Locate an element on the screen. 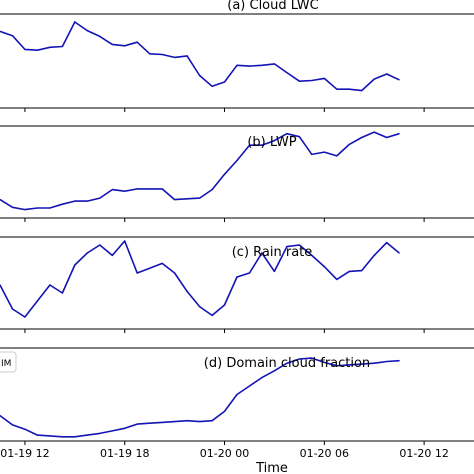 The image size is (474, 474). legend: IM is located at coordinates (8, 362).